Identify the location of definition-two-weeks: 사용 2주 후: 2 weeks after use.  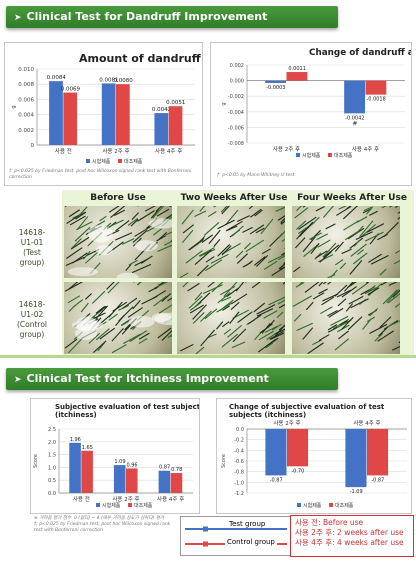
(349, 532).